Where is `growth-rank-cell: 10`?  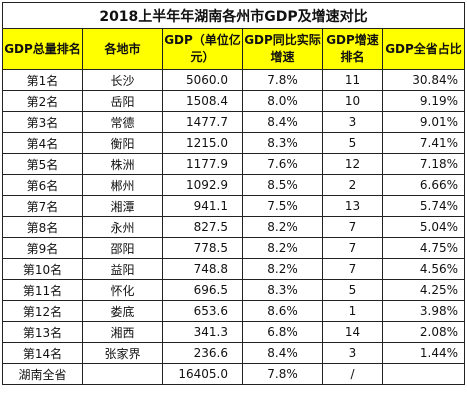 growth-rank-cell: 10 is located at coordinates (352, 101).